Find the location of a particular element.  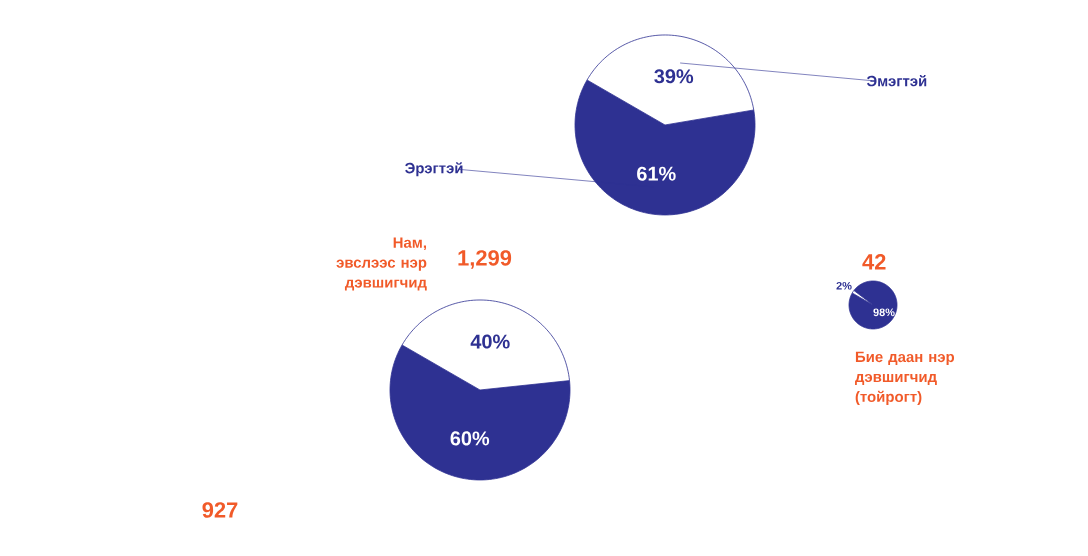

chart-subtitle: 1,299 is located at coordinates (485, 259).